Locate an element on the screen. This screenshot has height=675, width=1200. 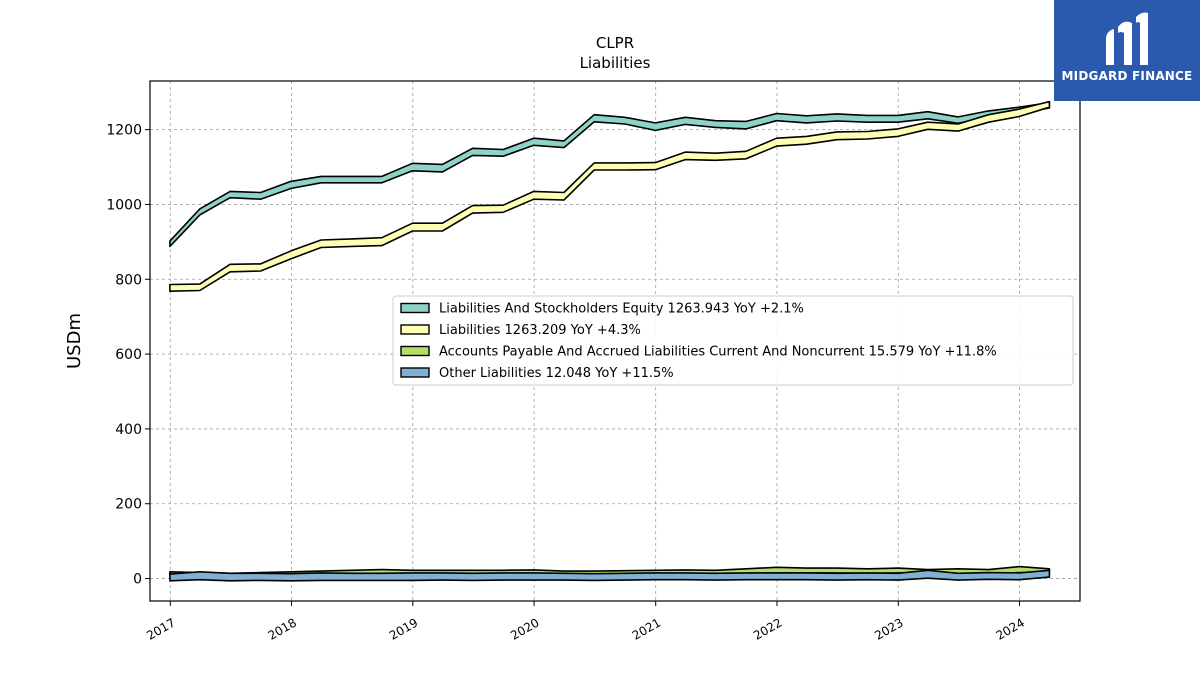
y-tick-label: 600 is located at coordinates (128, 355).